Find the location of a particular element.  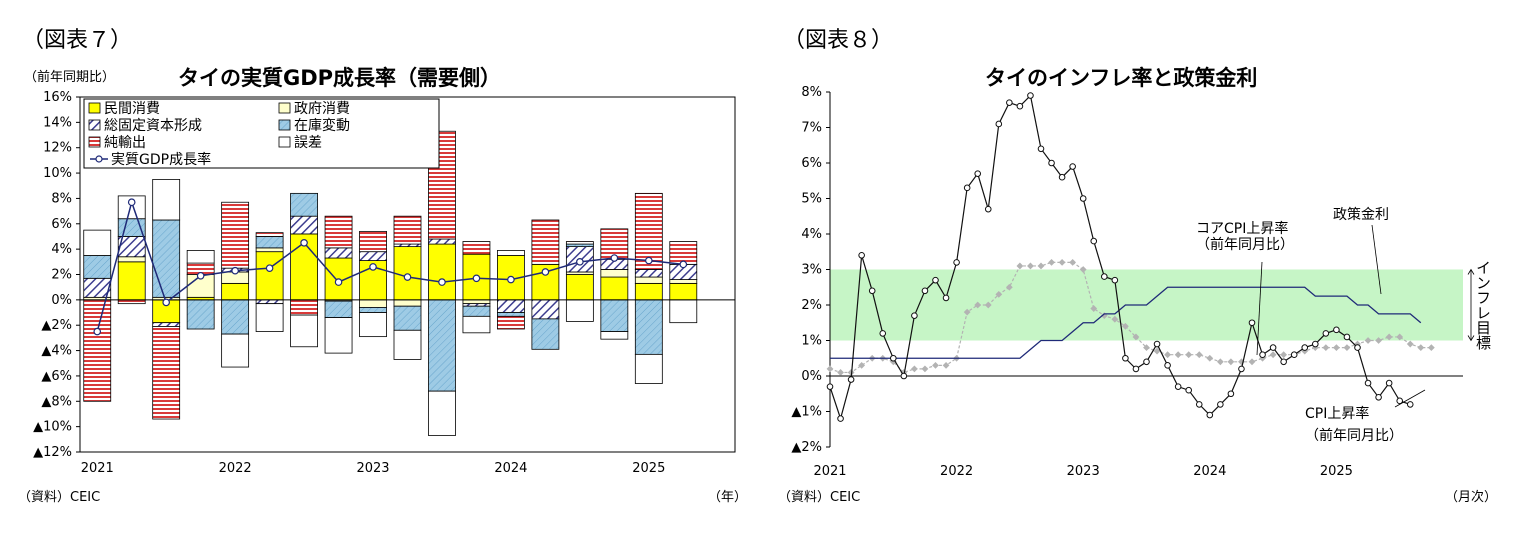

fig7-year-label: 2024 is located at coordinates (510, 468).